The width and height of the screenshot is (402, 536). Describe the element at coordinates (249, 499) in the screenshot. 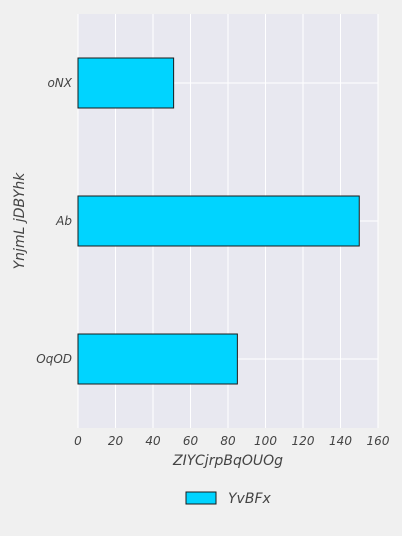

I see `legend-label: YvBFx` at that location.